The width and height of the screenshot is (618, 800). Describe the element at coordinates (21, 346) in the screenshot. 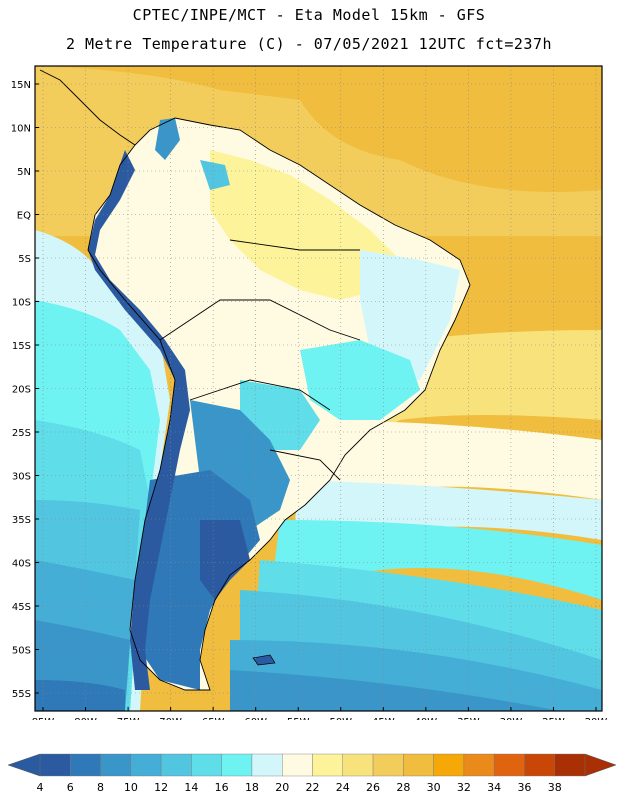

I see `lat-label: 15S` at that location.